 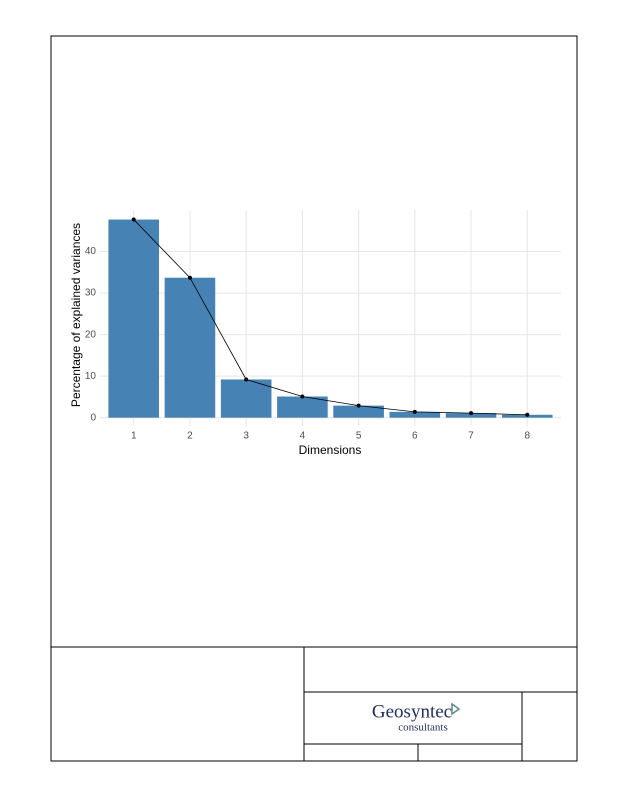 What do you see at coordinates (91, 376) in the screenshot?
I see `y-tick-label: 10` at bounding box center [91, 376].